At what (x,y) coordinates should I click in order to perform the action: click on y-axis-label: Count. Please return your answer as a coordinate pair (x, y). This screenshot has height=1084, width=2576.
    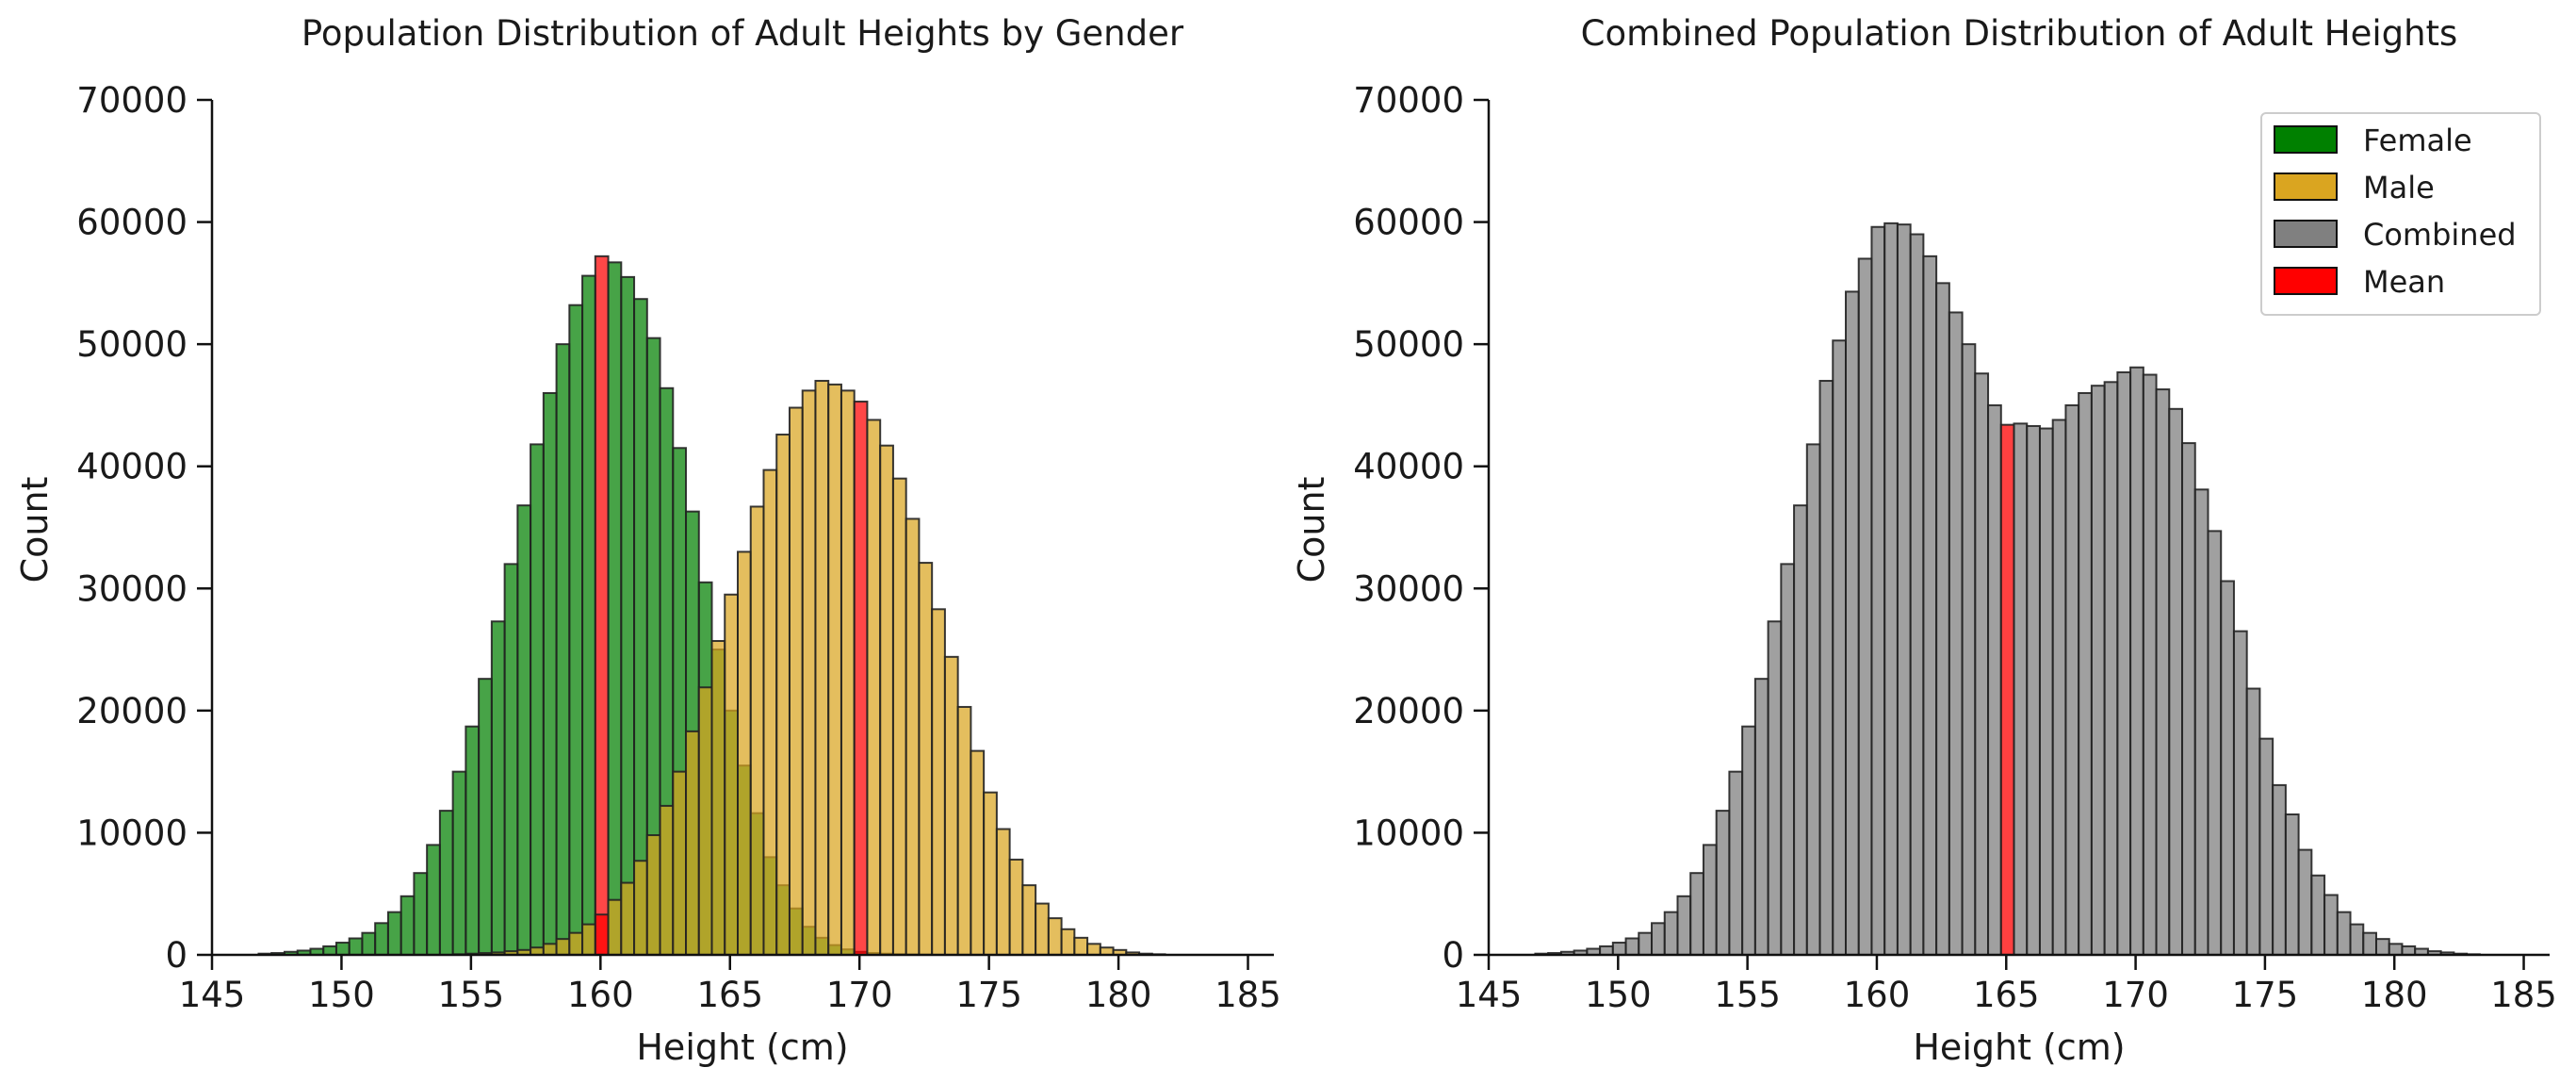
    Looking at the image, I should click on (1311, 530).